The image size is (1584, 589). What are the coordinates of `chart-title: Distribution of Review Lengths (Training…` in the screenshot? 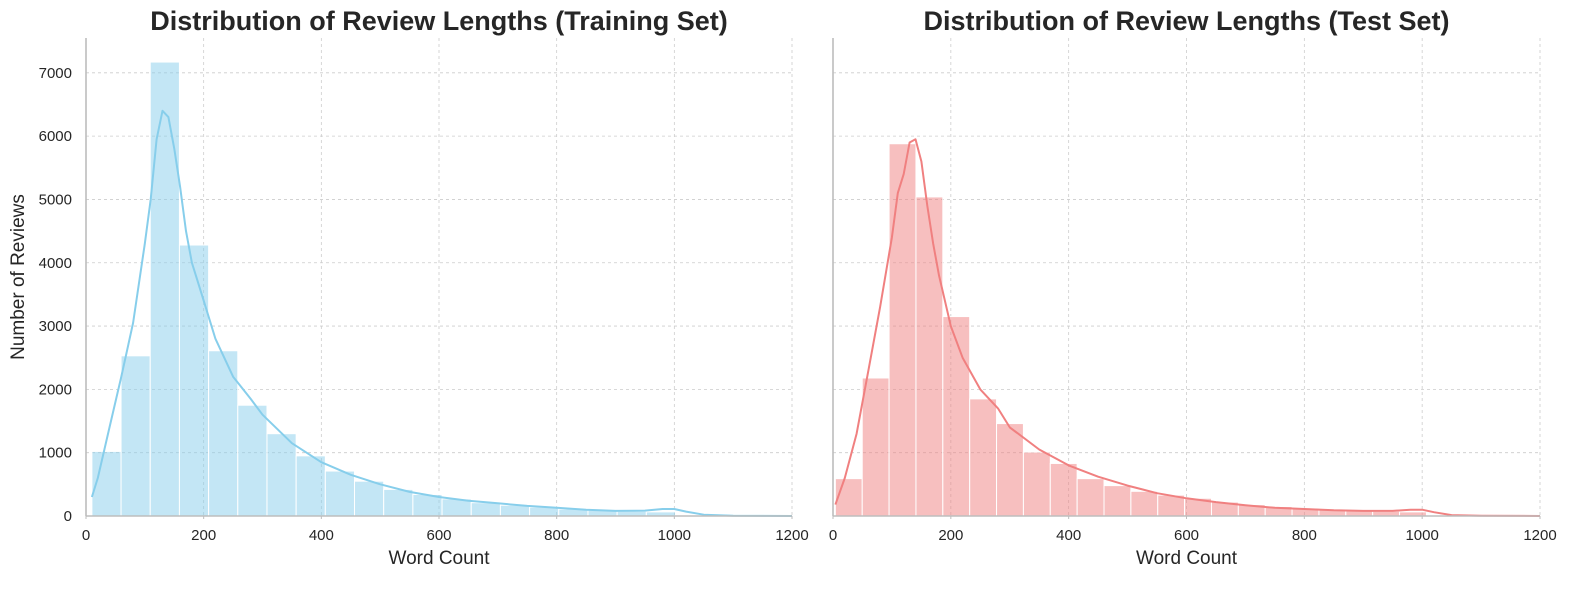 It's located at (439, 21).